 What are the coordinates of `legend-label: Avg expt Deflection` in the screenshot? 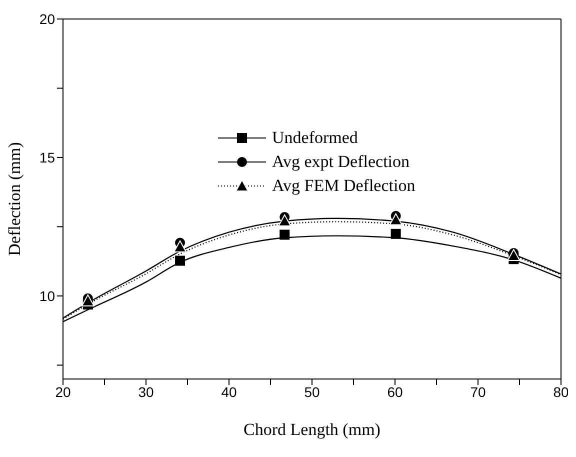 It's located at (341, 162).